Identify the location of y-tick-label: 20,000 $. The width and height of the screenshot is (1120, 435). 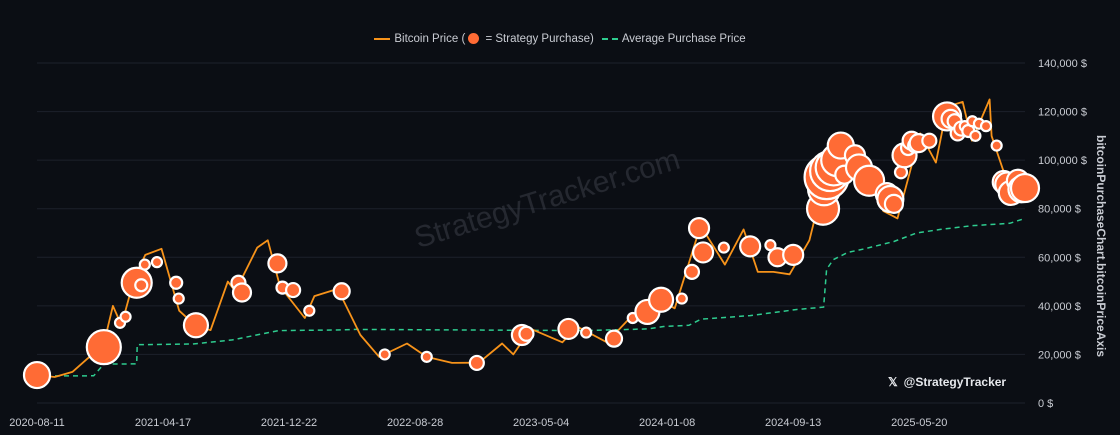
(1059, 355).